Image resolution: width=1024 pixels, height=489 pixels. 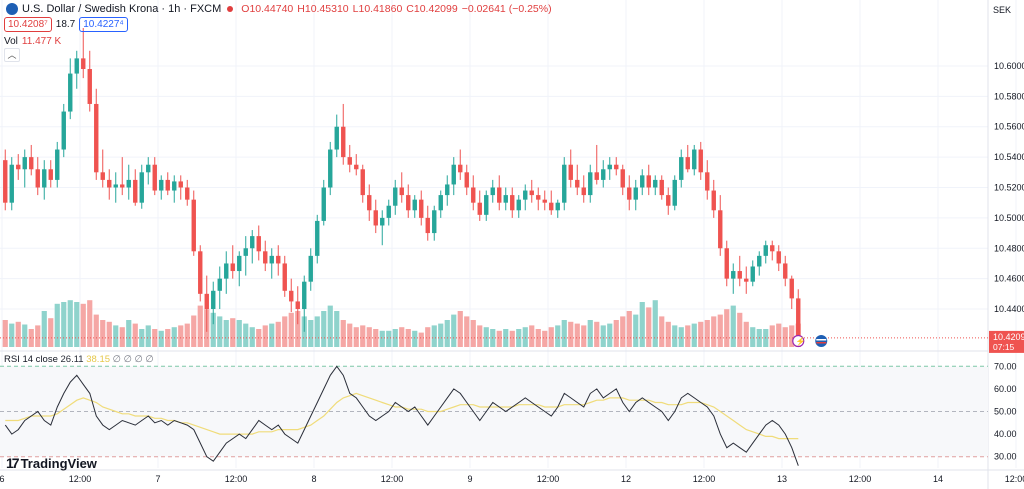 What do you see at coordinates (32, 41) in the screenshot?
I see `volume-legend: Vol 11.477 K` at bounding box center [32, 41].